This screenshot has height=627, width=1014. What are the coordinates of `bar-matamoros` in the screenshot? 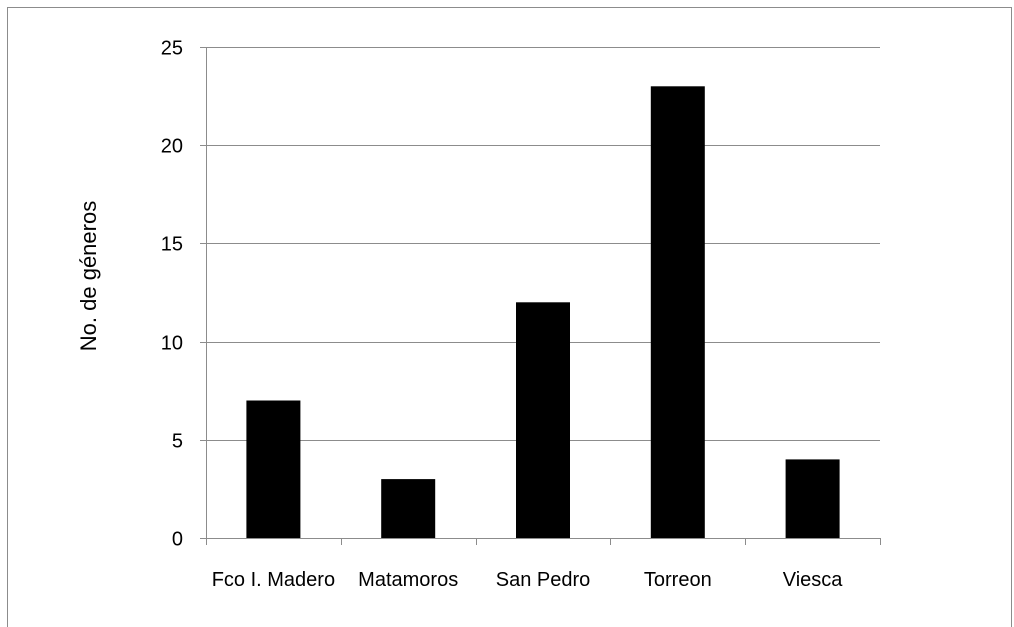 It's located at (408, 508).